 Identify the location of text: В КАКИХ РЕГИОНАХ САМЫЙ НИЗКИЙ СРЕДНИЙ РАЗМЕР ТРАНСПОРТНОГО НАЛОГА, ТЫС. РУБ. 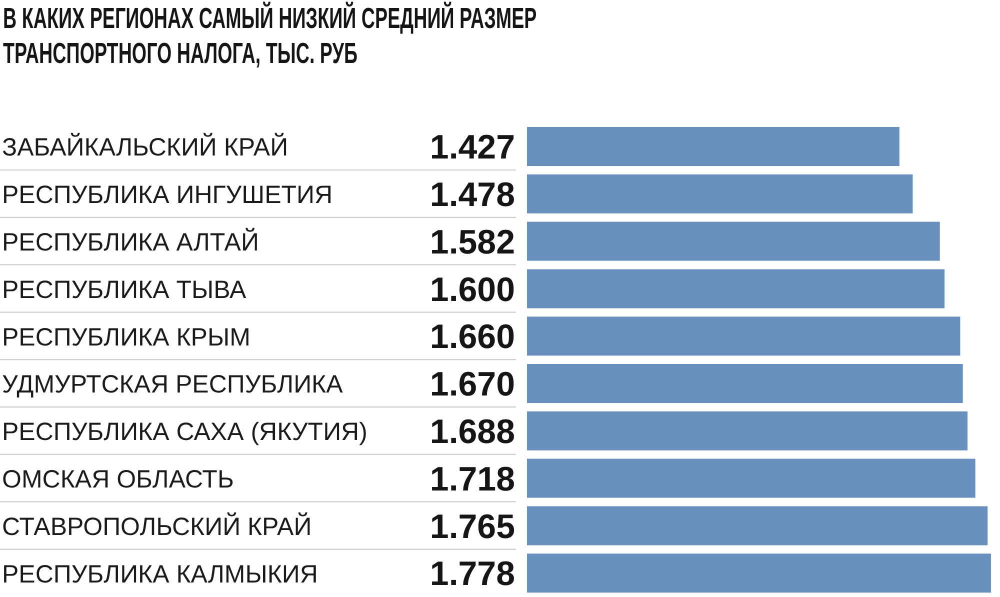
(270, 37).